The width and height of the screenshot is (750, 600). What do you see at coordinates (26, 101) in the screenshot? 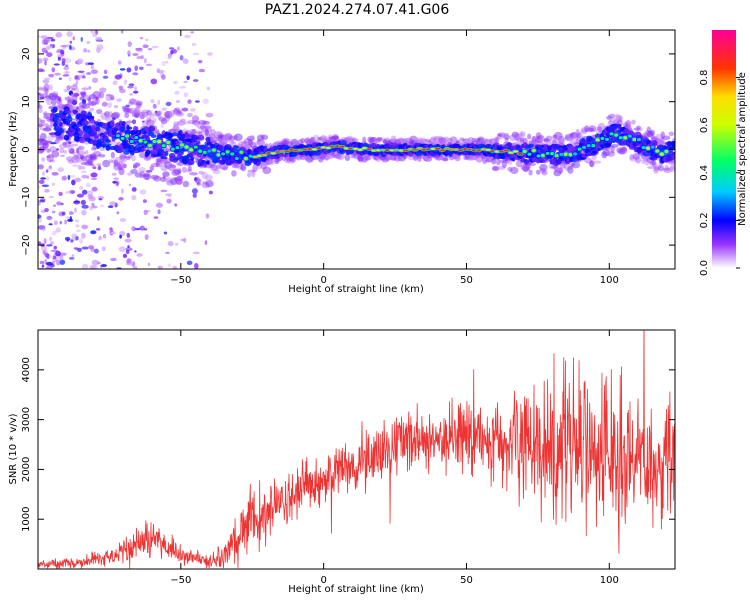
I see `spectrogram-y-tick-label: 10` at bounding box center [26, 101].